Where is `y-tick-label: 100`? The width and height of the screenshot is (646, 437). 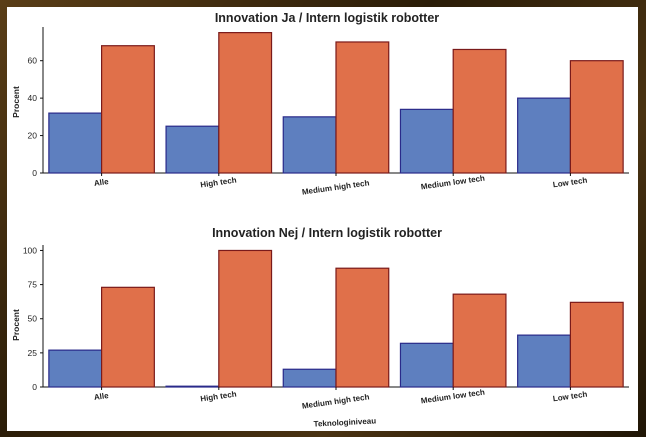 y-tick-label: 100 is located at coordinates (30, 250).